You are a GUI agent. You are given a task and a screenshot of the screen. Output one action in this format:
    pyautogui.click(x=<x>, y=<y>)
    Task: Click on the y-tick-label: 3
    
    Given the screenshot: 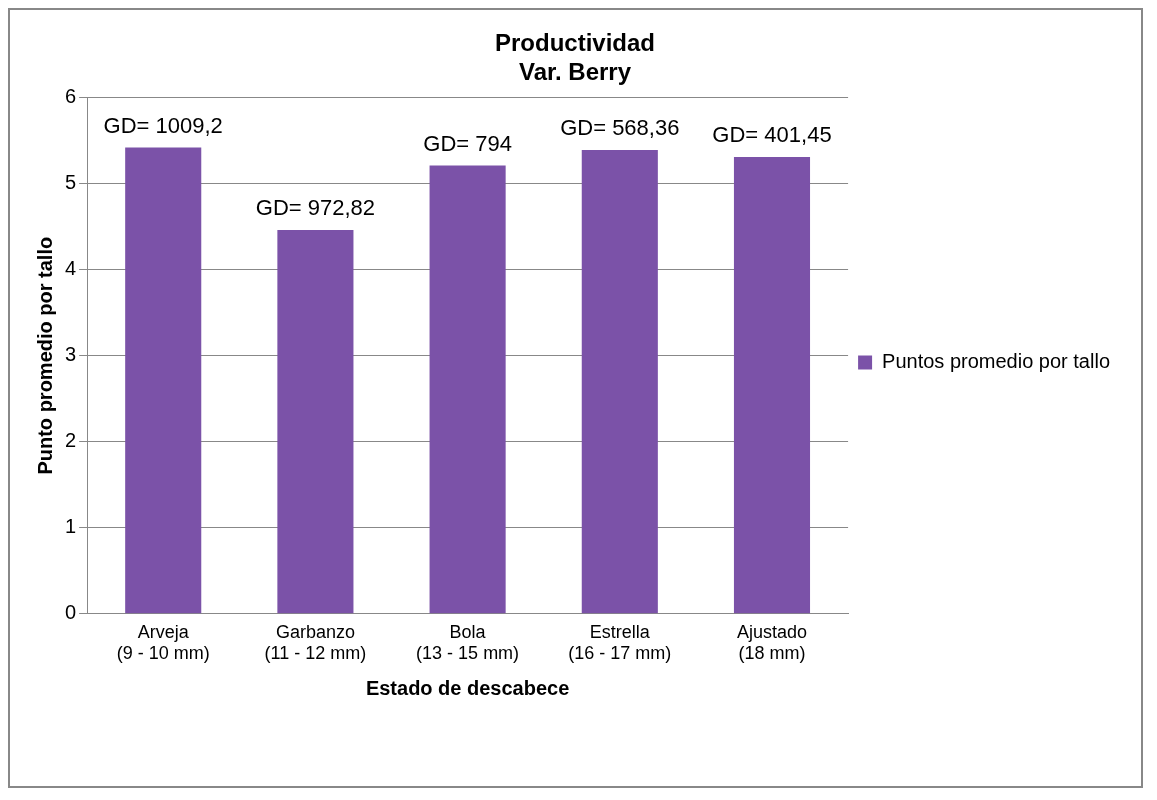 What is the action you would take?
    pyautogui.click(x=71, y=354)
    